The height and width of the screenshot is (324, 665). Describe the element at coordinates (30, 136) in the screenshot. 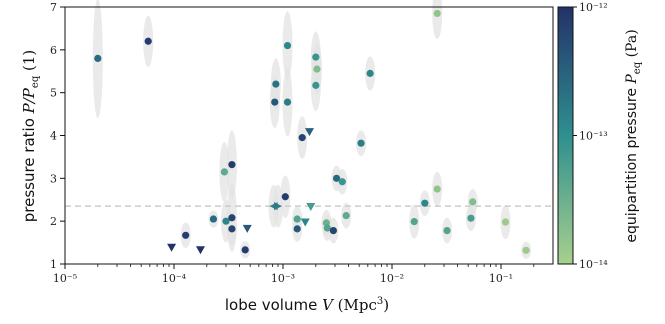

I see `y-axis-label: pressure ratio P/Peq (1)` at that location.